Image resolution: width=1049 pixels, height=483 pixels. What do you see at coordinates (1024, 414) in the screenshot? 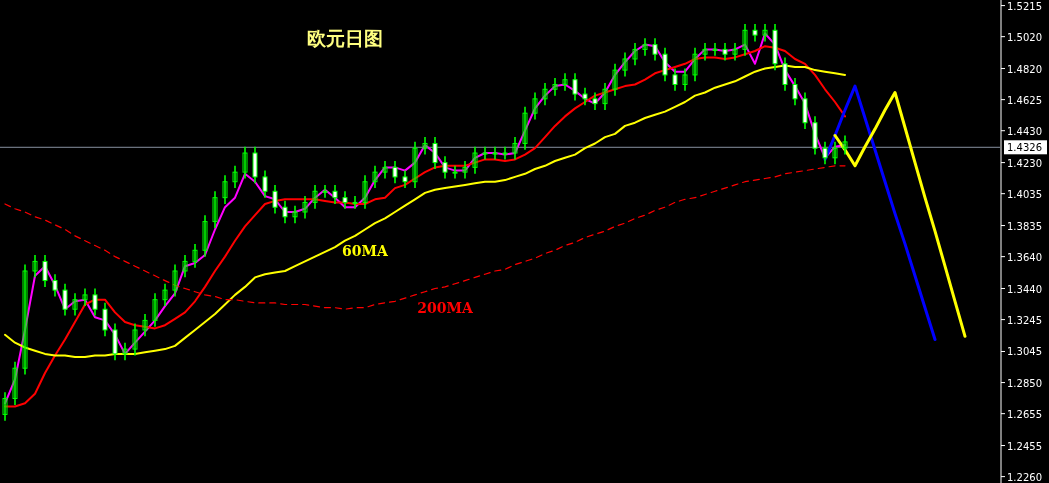
I see `ytick: 1.2655` at bounding box center [1024, 414].